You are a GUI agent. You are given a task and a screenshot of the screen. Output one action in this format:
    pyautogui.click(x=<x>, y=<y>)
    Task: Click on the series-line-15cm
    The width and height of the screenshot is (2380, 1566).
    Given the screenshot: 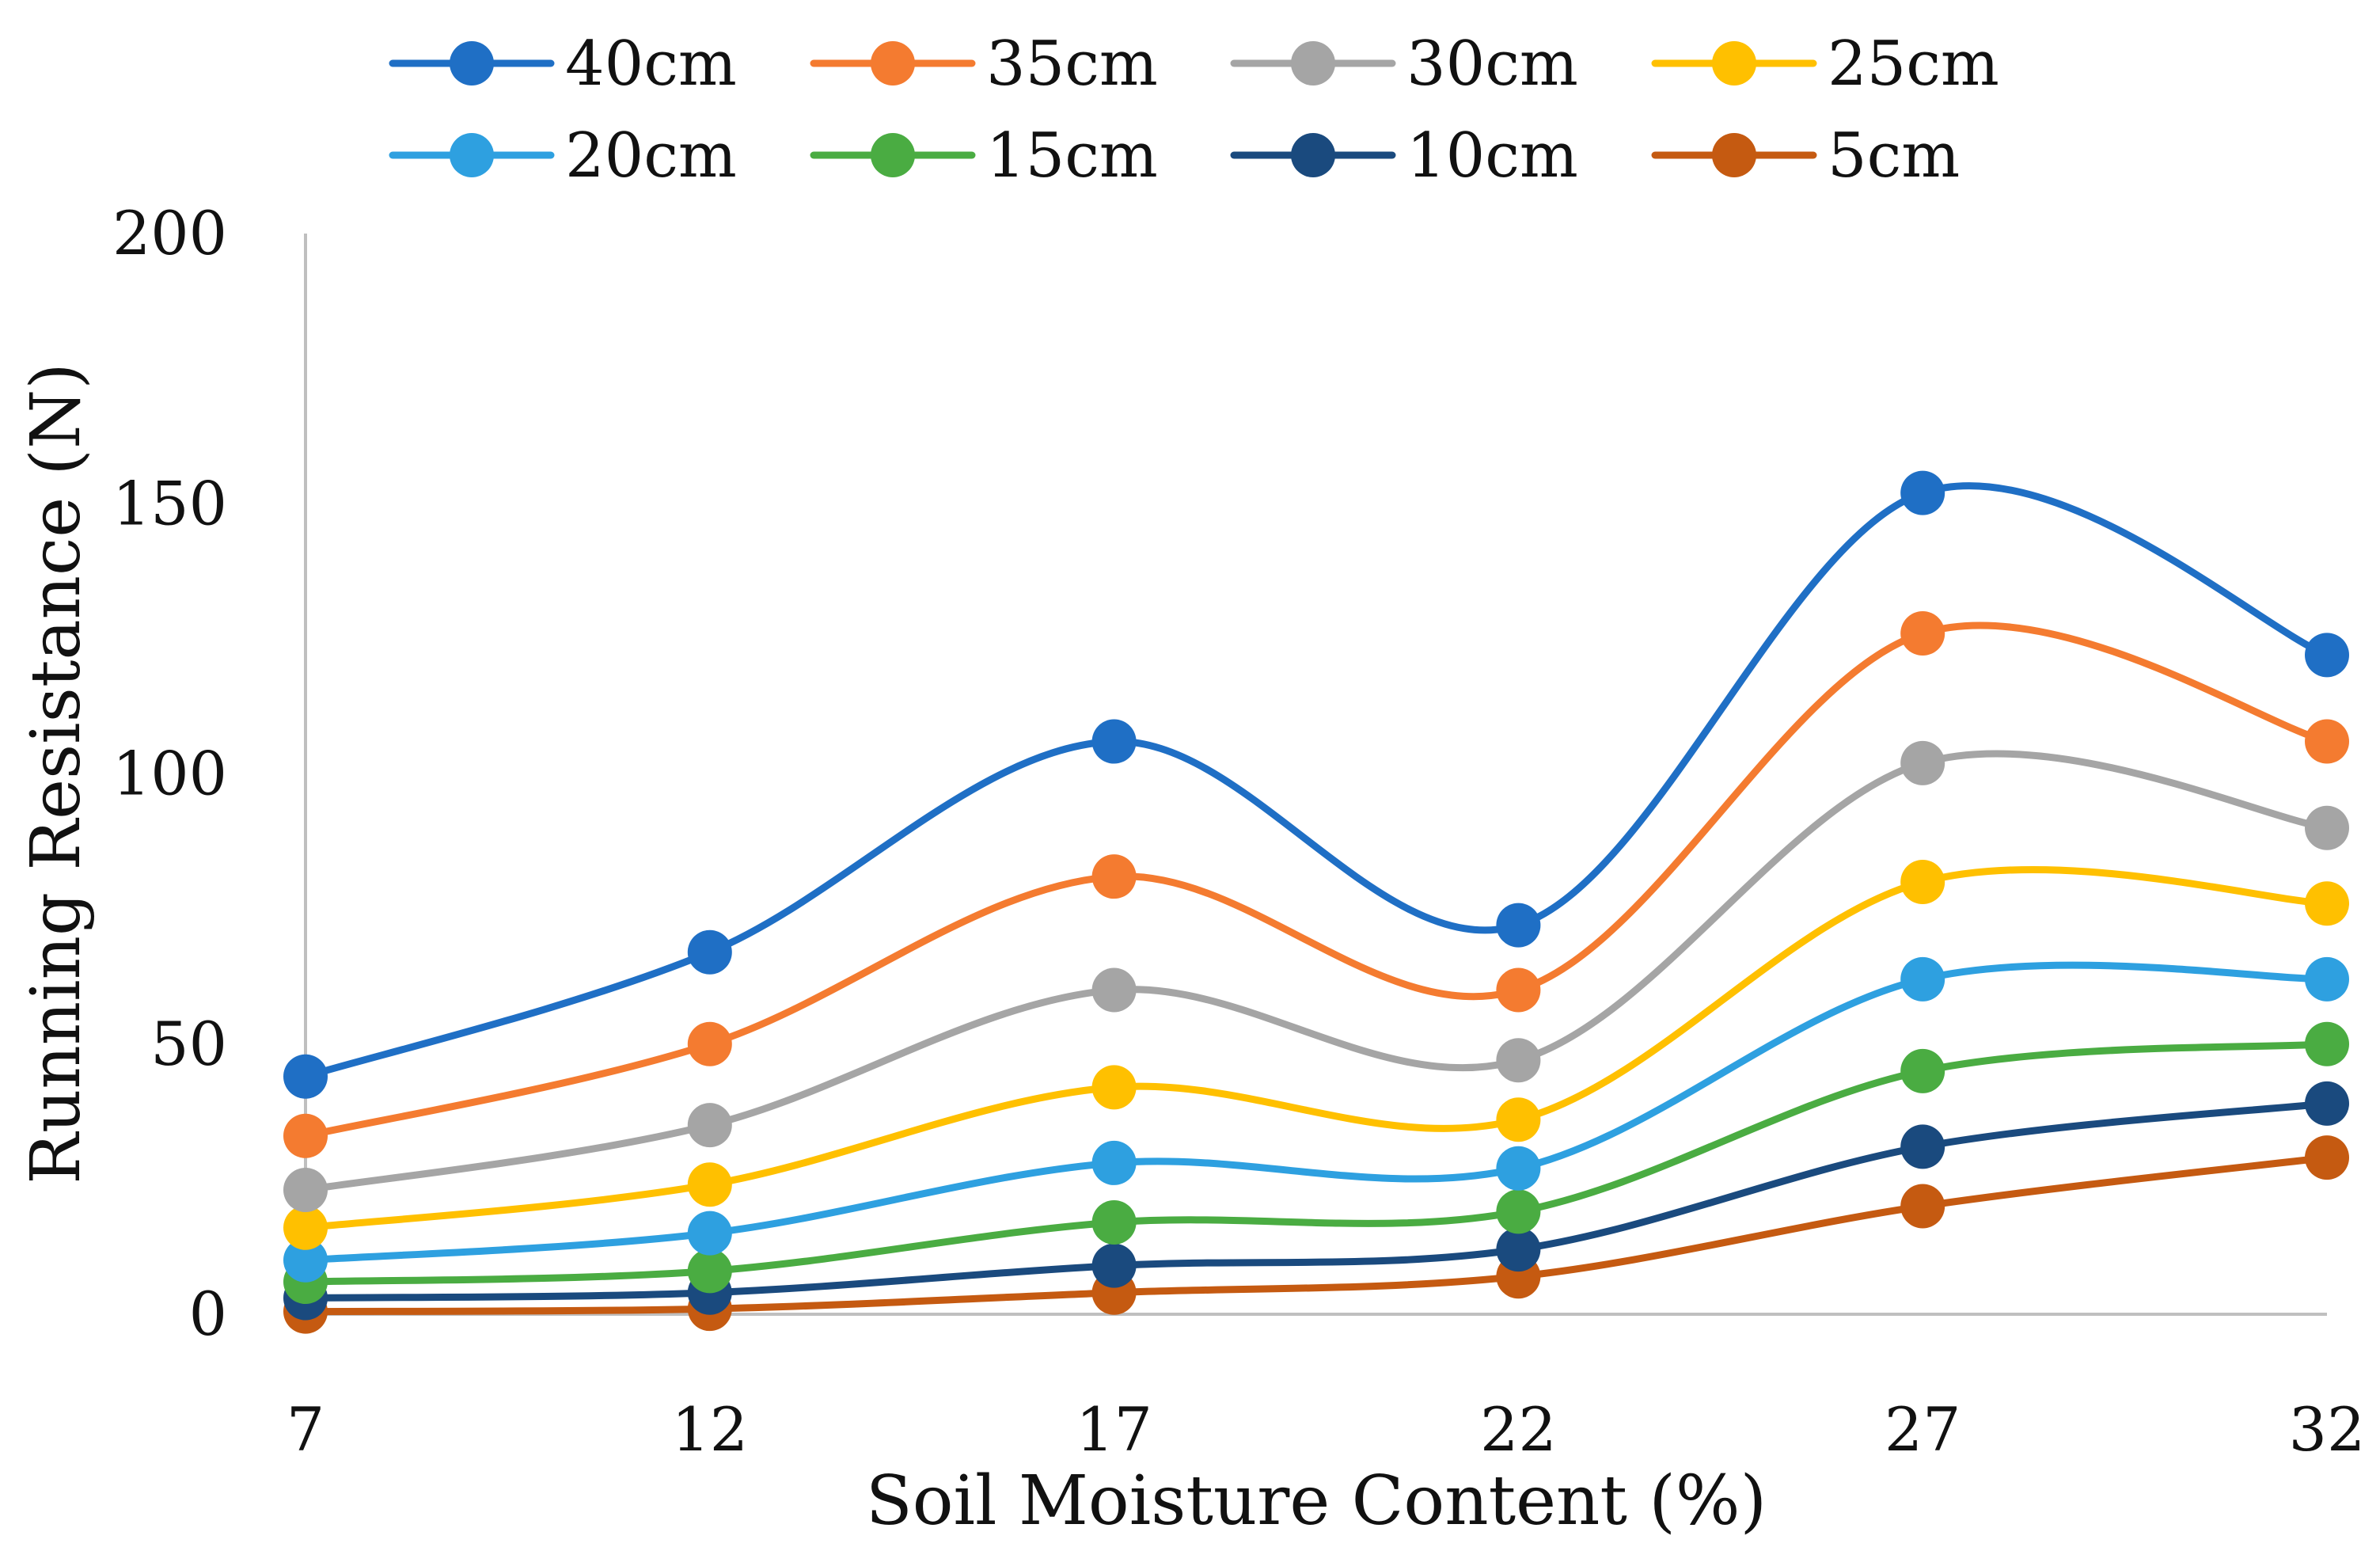 What is the action you would take?
    pyautogui.click(x=1316, y=1163)
    